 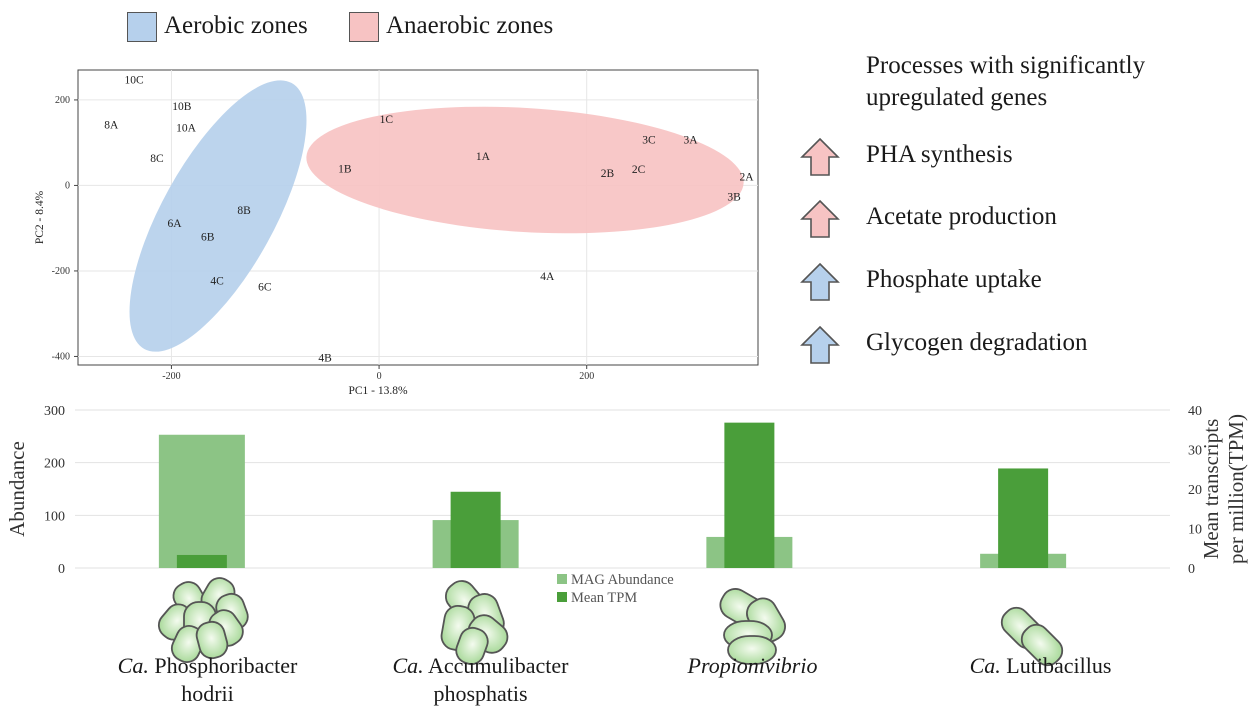 I want to click on left-tick-label: 200, so click(x=54, y=464).